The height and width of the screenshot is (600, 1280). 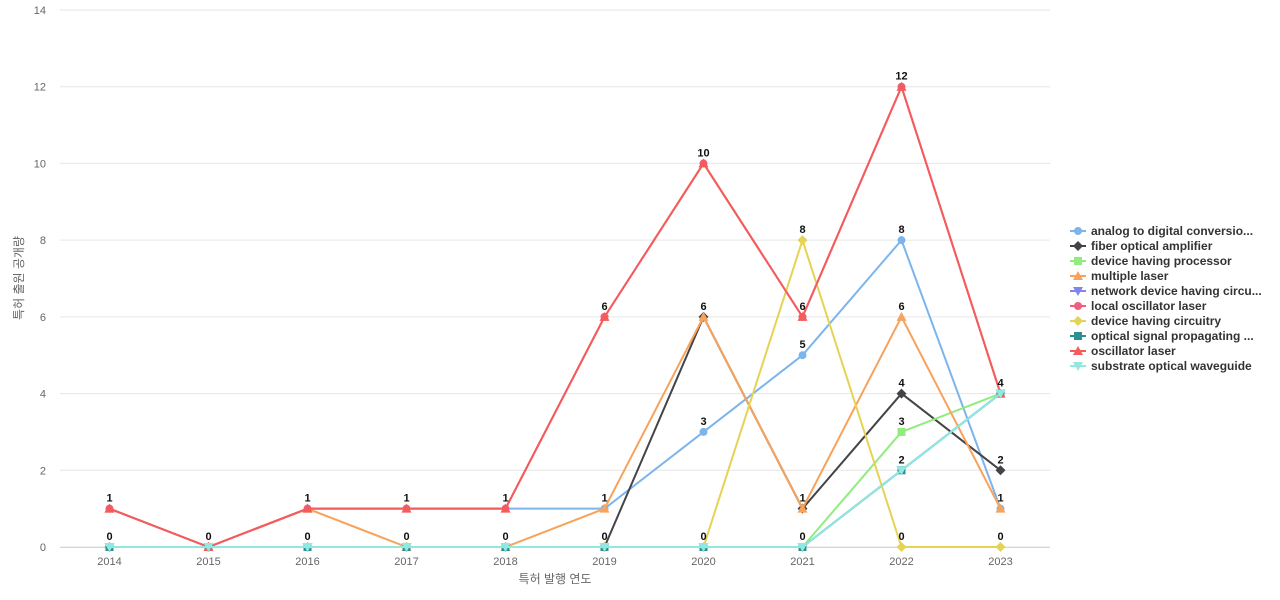 I want to click on legend-label: oscillator laser, so click(x=1133, y=351).